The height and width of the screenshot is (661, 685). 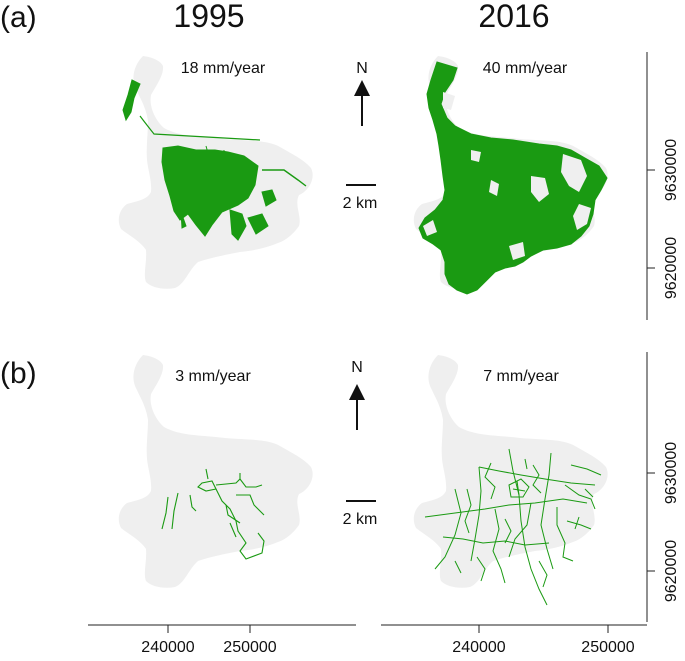 I want to click on x-axis-left, so click(x=222, y=628).